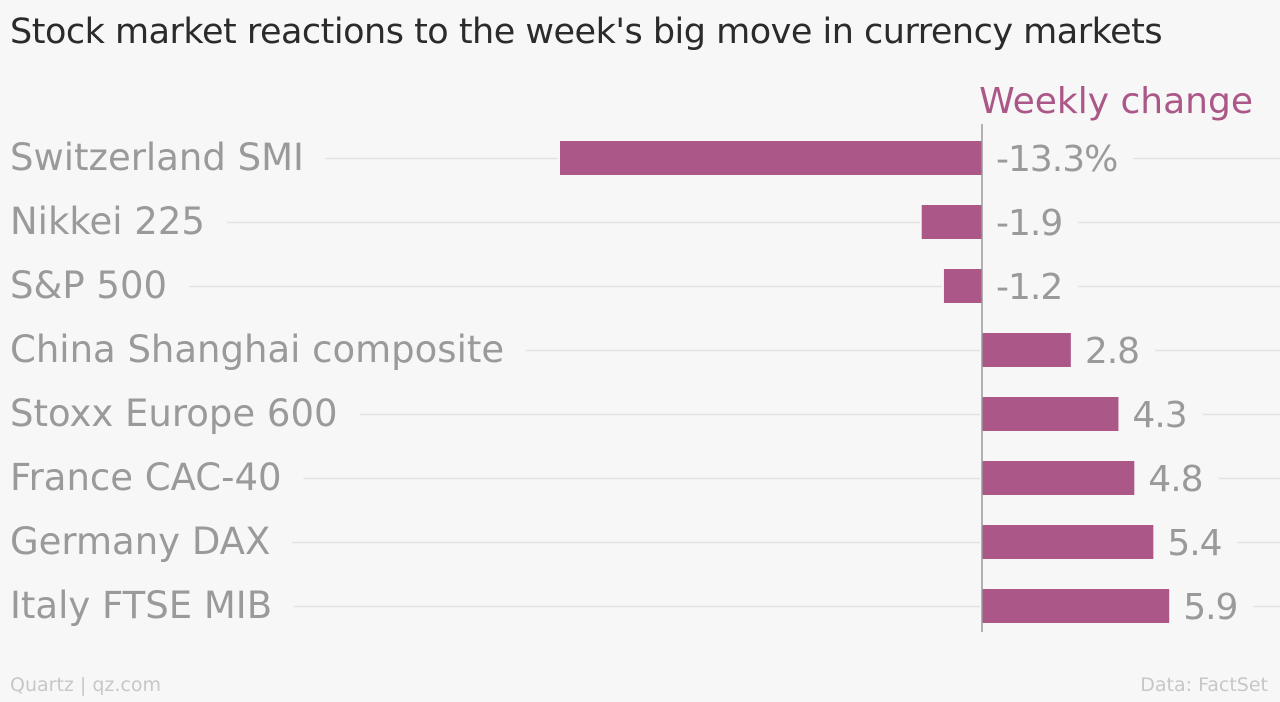 This screenshot has height=702, width=1280. Describe the element at coordinates (157, 157) in the screenshot. I see `category-label: Switzerland SMI` at that location.